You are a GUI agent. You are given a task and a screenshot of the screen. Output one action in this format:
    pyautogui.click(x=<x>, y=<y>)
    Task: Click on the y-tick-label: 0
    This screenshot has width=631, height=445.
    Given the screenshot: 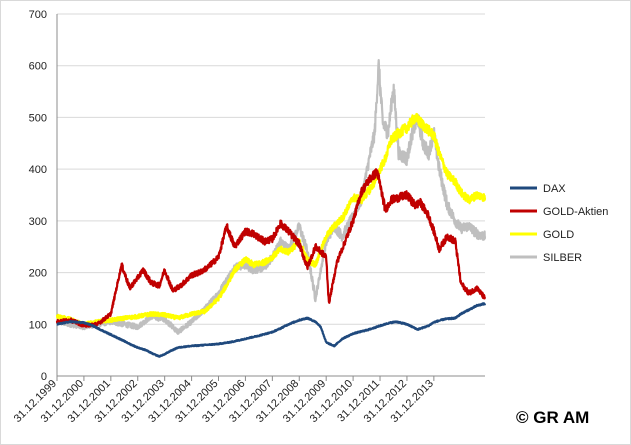 What is the action you would take?
    pyautogui.click(x=44, y=377)
    